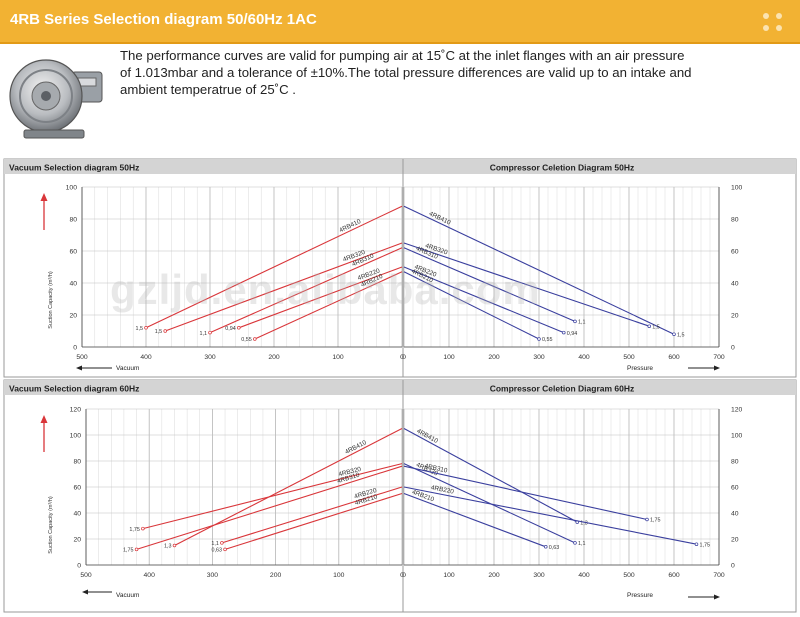  I want to click on series-line-4rb220, so click(483, 300).